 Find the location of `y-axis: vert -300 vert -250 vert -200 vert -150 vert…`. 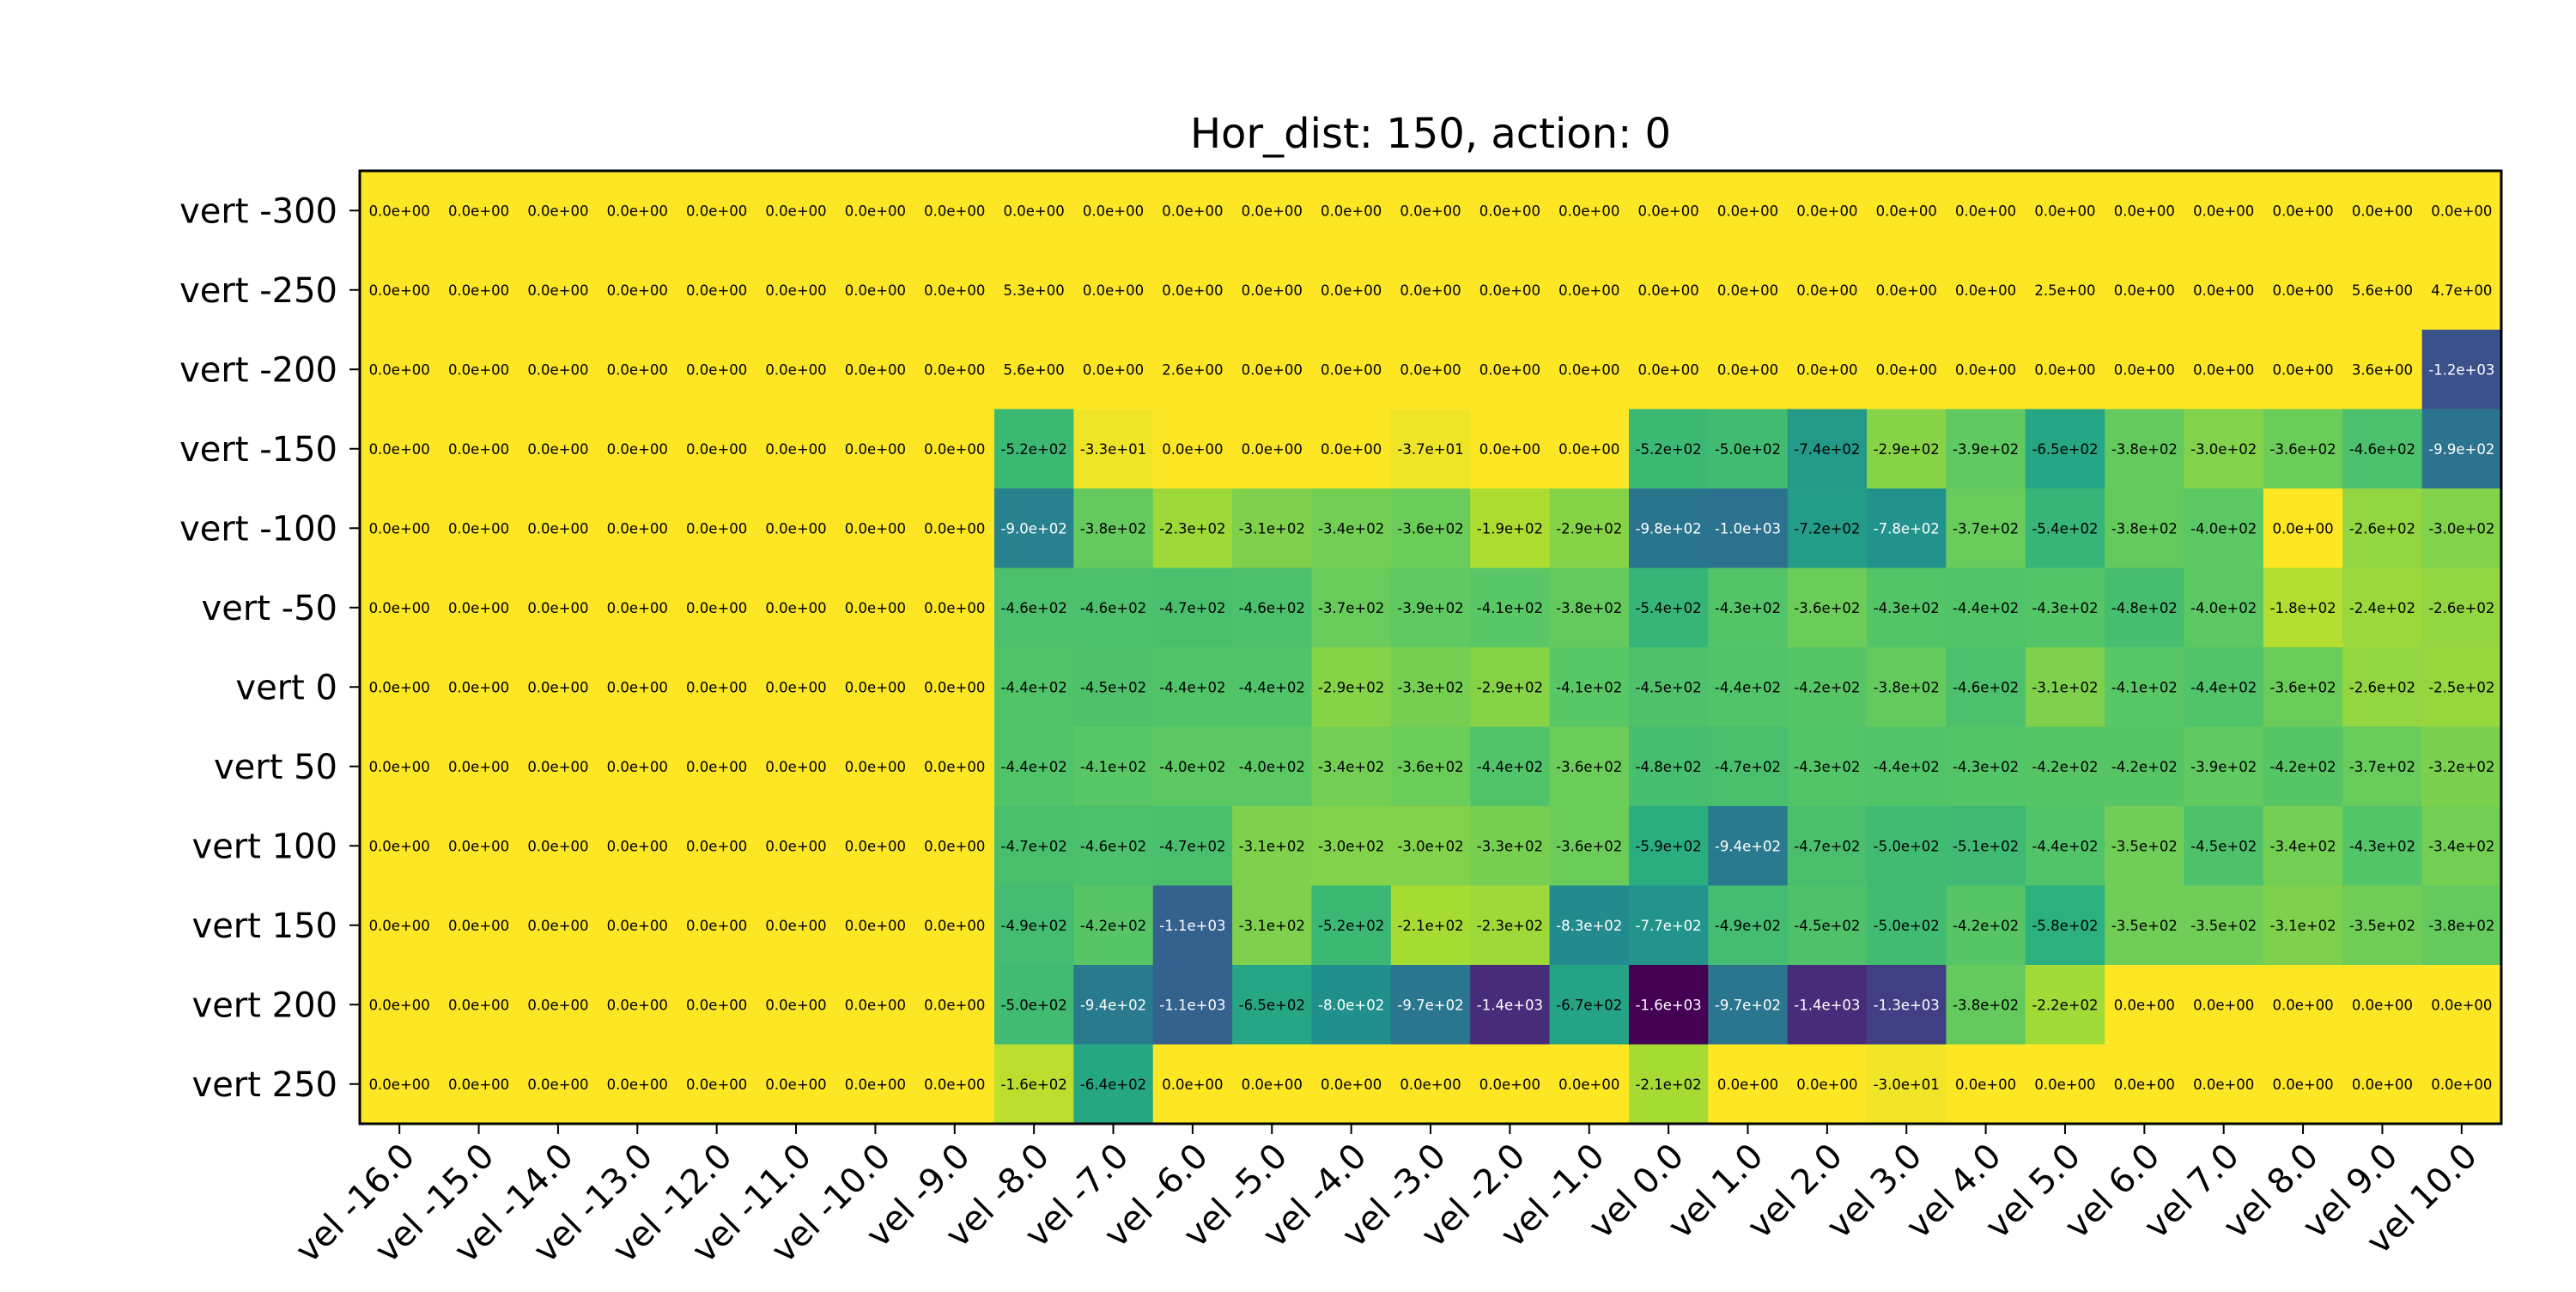

y-axis: vert -300 vert -250 vert -200 vert -150 vert… is located at coordinates (269, 648).